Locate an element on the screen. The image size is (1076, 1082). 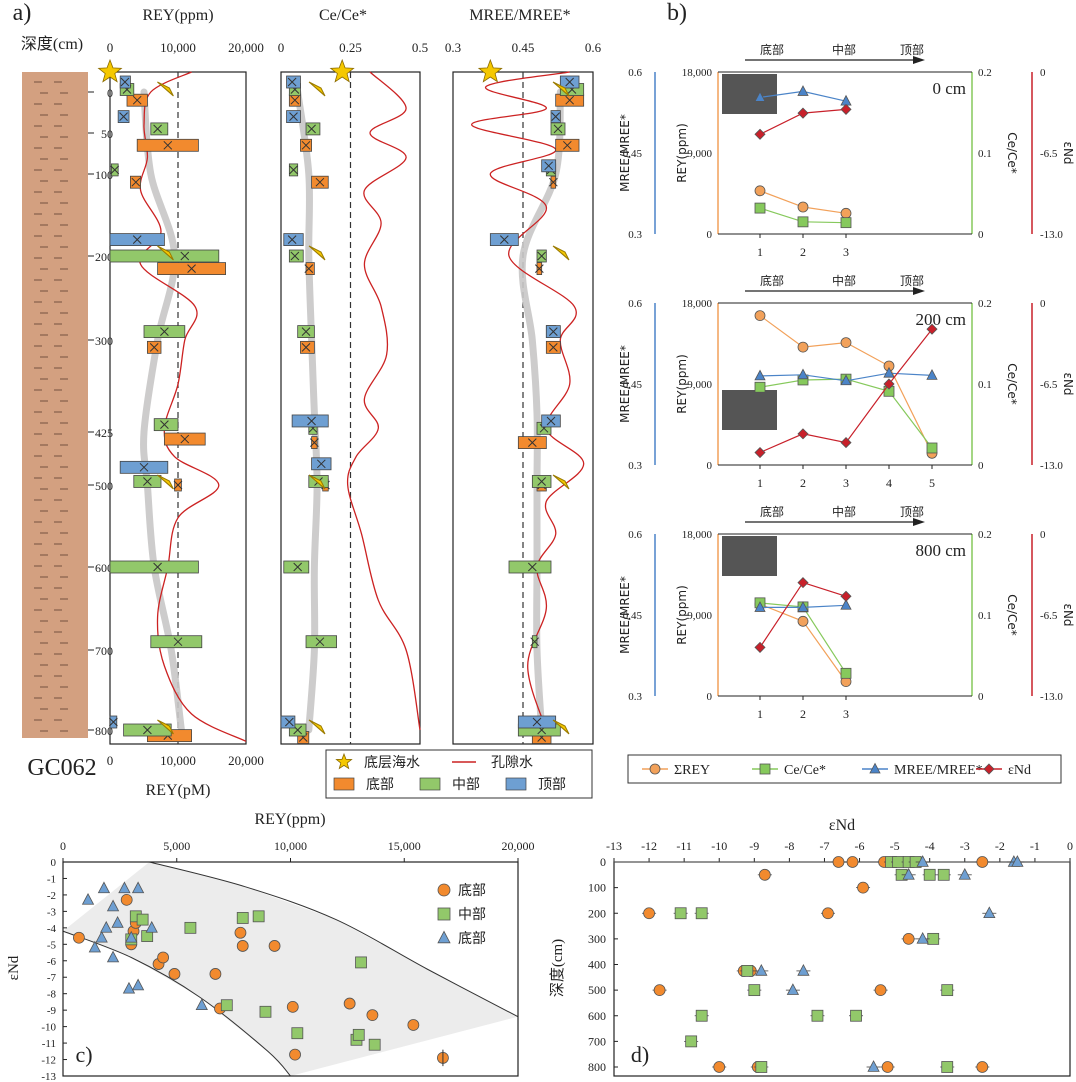
mree-axis-title: MREE/MREE* is located at coordinates (625, 384).